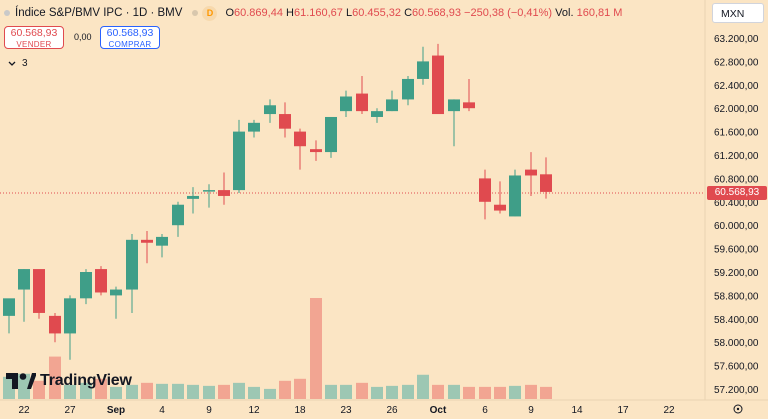 The width and height of the screenshot is (768, 419). I want to click on sell-label: VENDER, so click(34, 44).